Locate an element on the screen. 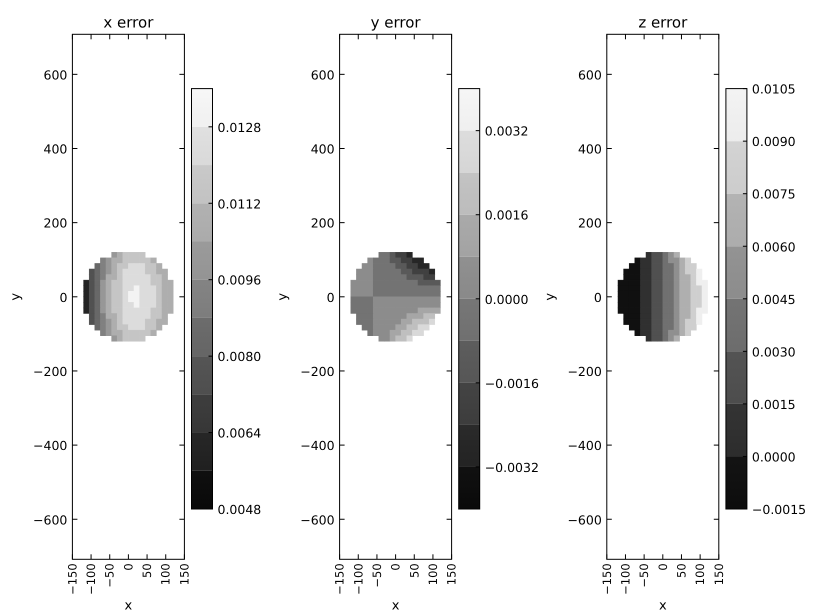 The image size is (815, 615). color-bar-label: 0.0048 is located at coordinates (240, 509).